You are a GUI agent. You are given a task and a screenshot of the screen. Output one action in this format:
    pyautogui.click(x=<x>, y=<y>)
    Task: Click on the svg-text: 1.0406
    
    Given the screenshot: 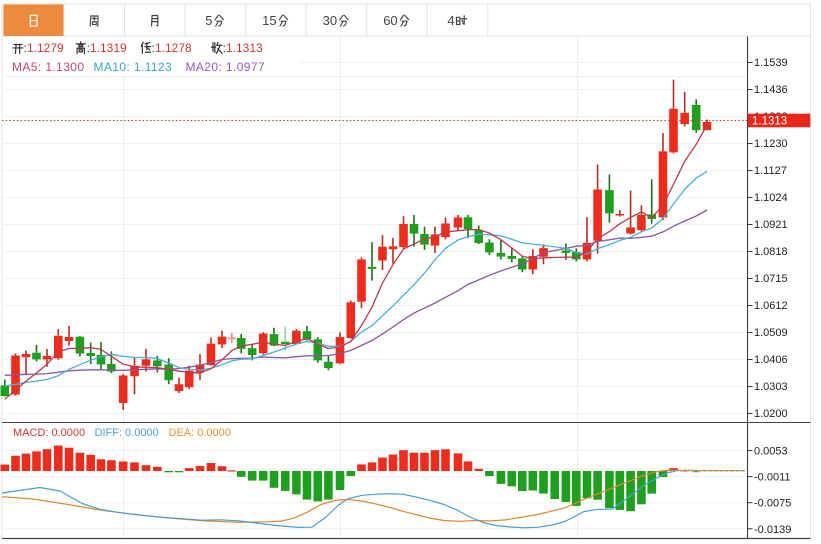 What is the action you would take?
    pyautogui.click(x=771, y=360)
    